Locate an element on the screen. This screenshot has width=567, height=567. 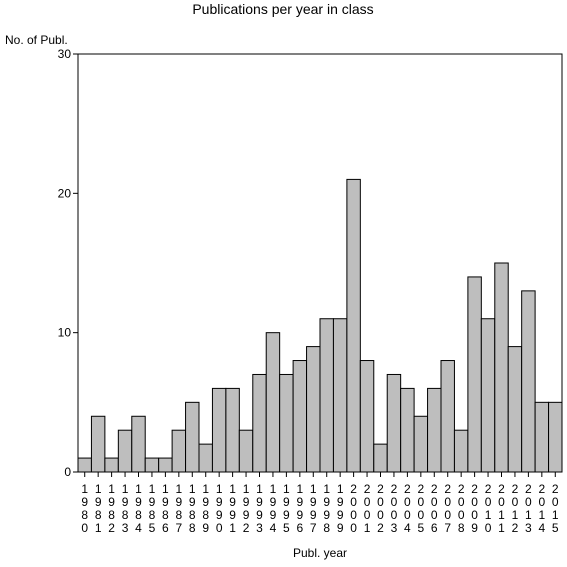
bar-2011 is located at coordinates (501, 367).